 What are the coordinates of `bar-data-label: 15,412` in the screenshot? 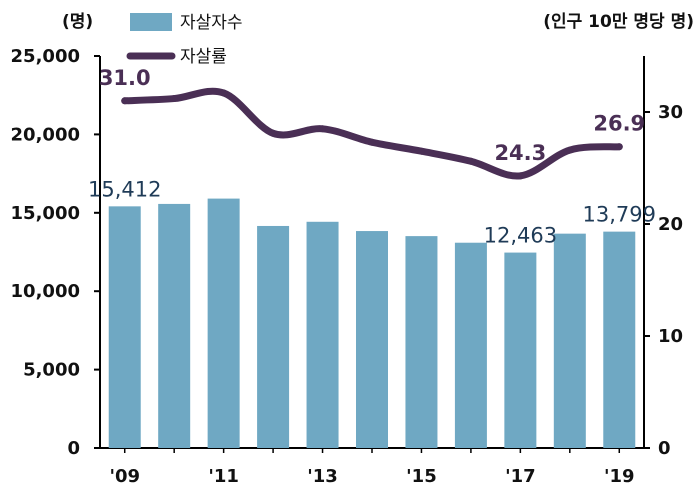 It's located at (124, 189).